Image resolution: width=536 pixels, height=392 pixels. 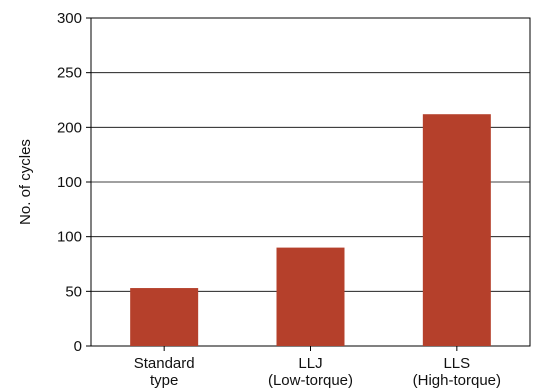 I want to click on y-tick-label: 0, so click(x=78, y=346).